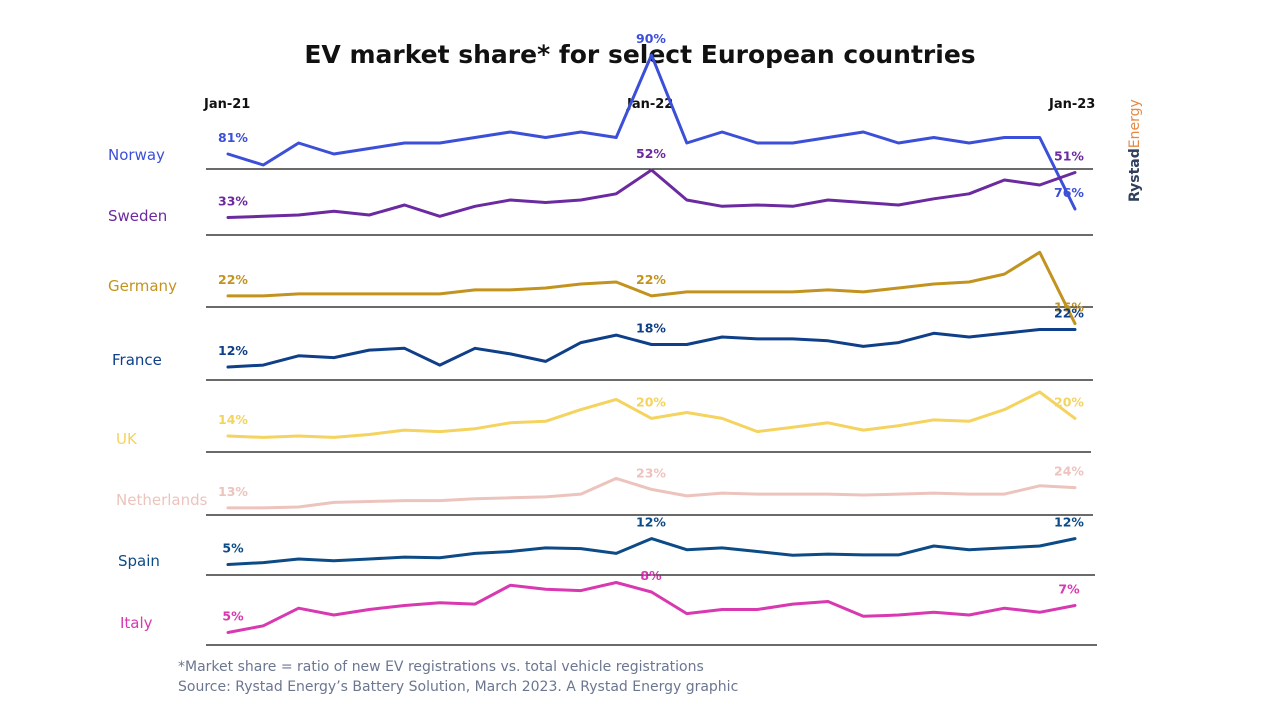  What do you see at coordinates (651, 401) in the screenshot?
I see `data-label-uk-1: 20%` at bounding box center [651, 401].